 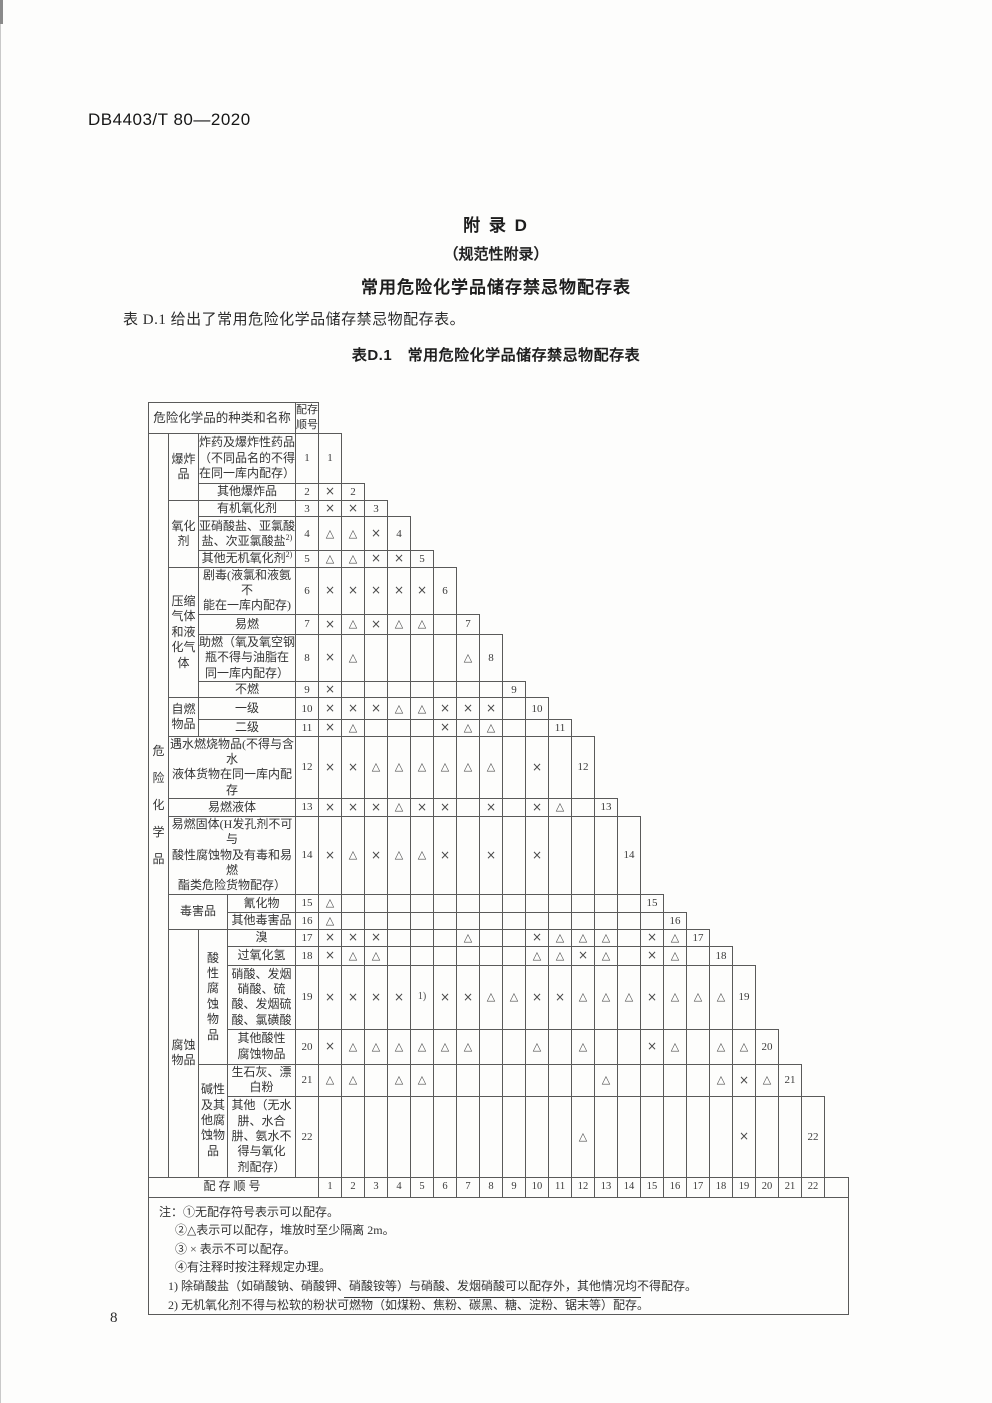 What do you see at coordinates (307, 1136) in the screenshot?
I see `sequence-number-cell: 22` at bounding box center [307, 1136].